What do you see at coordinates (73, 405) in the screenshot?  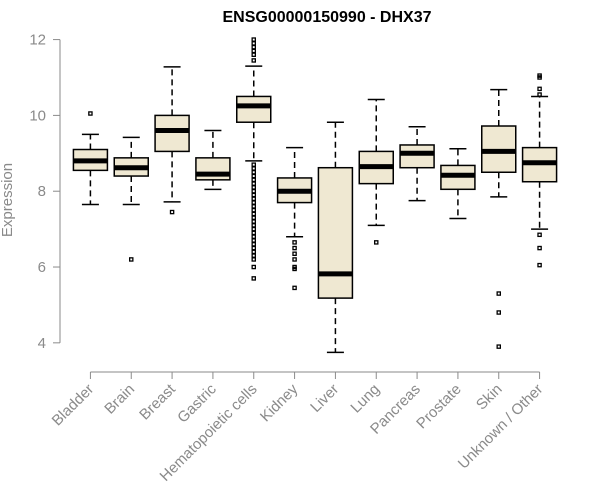 I see `x-tick-label: Bladder` at bounding box center [73, 405].